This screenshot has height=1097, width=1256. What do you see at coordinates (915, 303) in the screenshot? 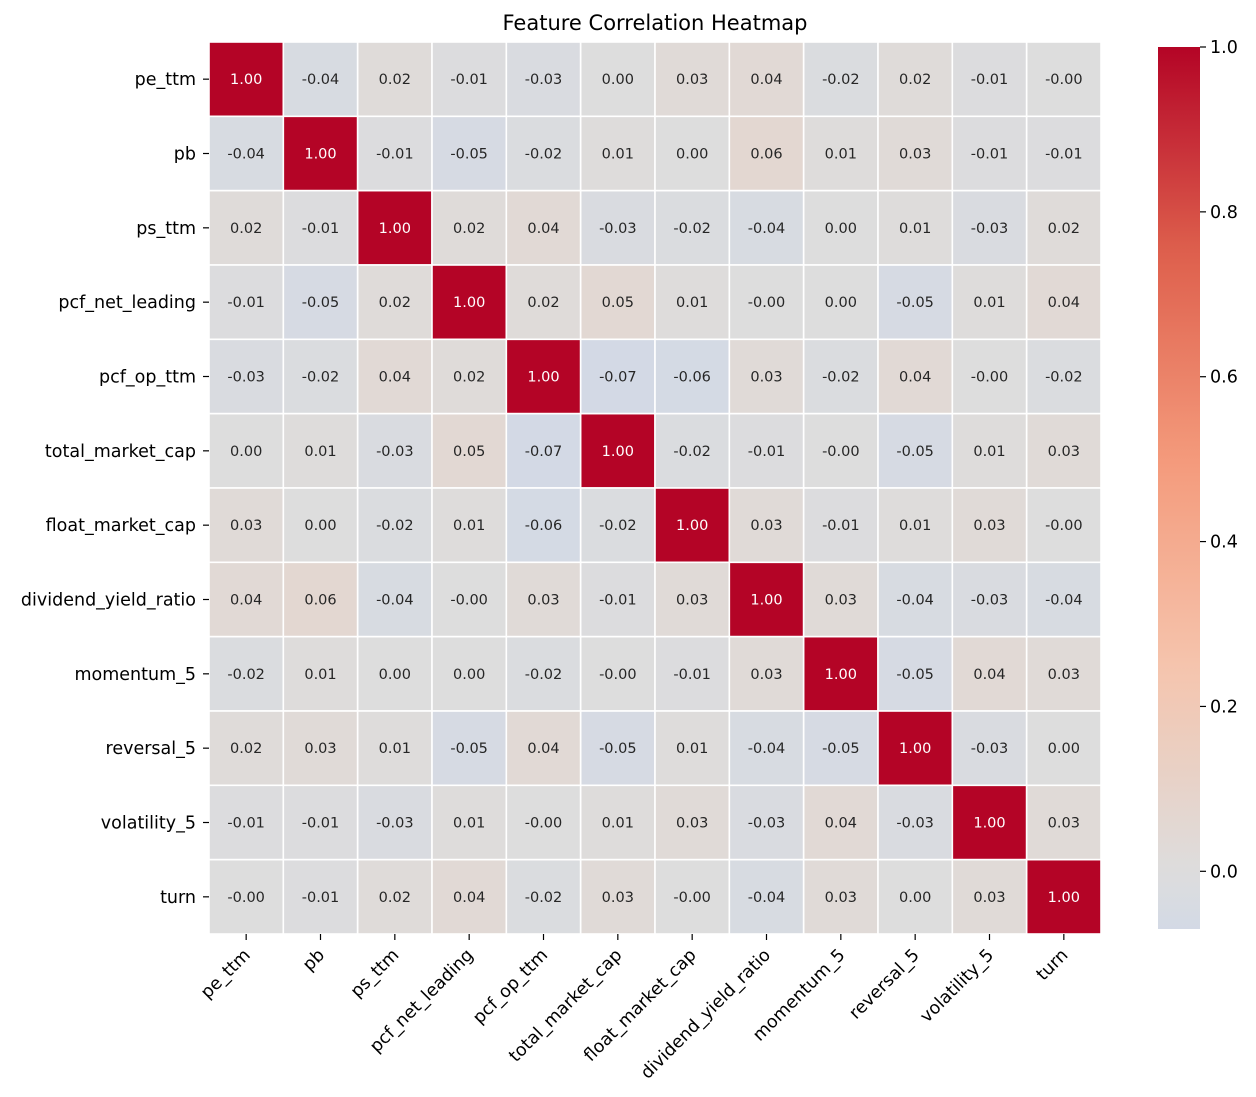
I see `cell-value-label: -0.05` at bounding box center [915, 303].